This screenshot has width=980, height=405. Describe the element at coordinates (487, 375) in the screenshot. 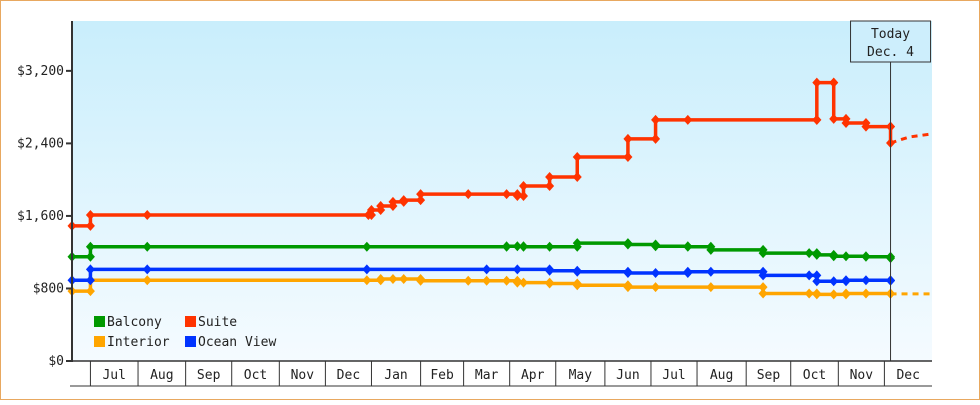

I see `month-label: Mar` at that location.